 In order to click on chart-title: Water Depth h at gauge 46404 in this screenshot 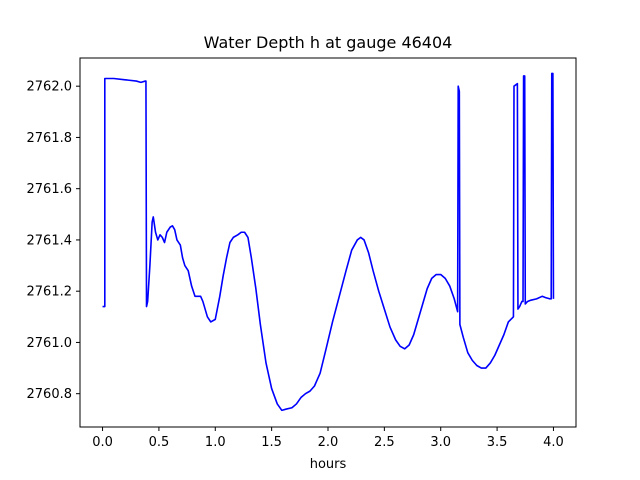, I will do `click(328, 42)`.